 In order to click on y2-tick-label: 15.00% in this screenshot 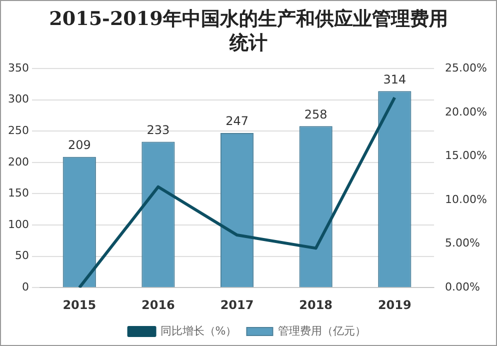, I will do `click(466, 155)`.